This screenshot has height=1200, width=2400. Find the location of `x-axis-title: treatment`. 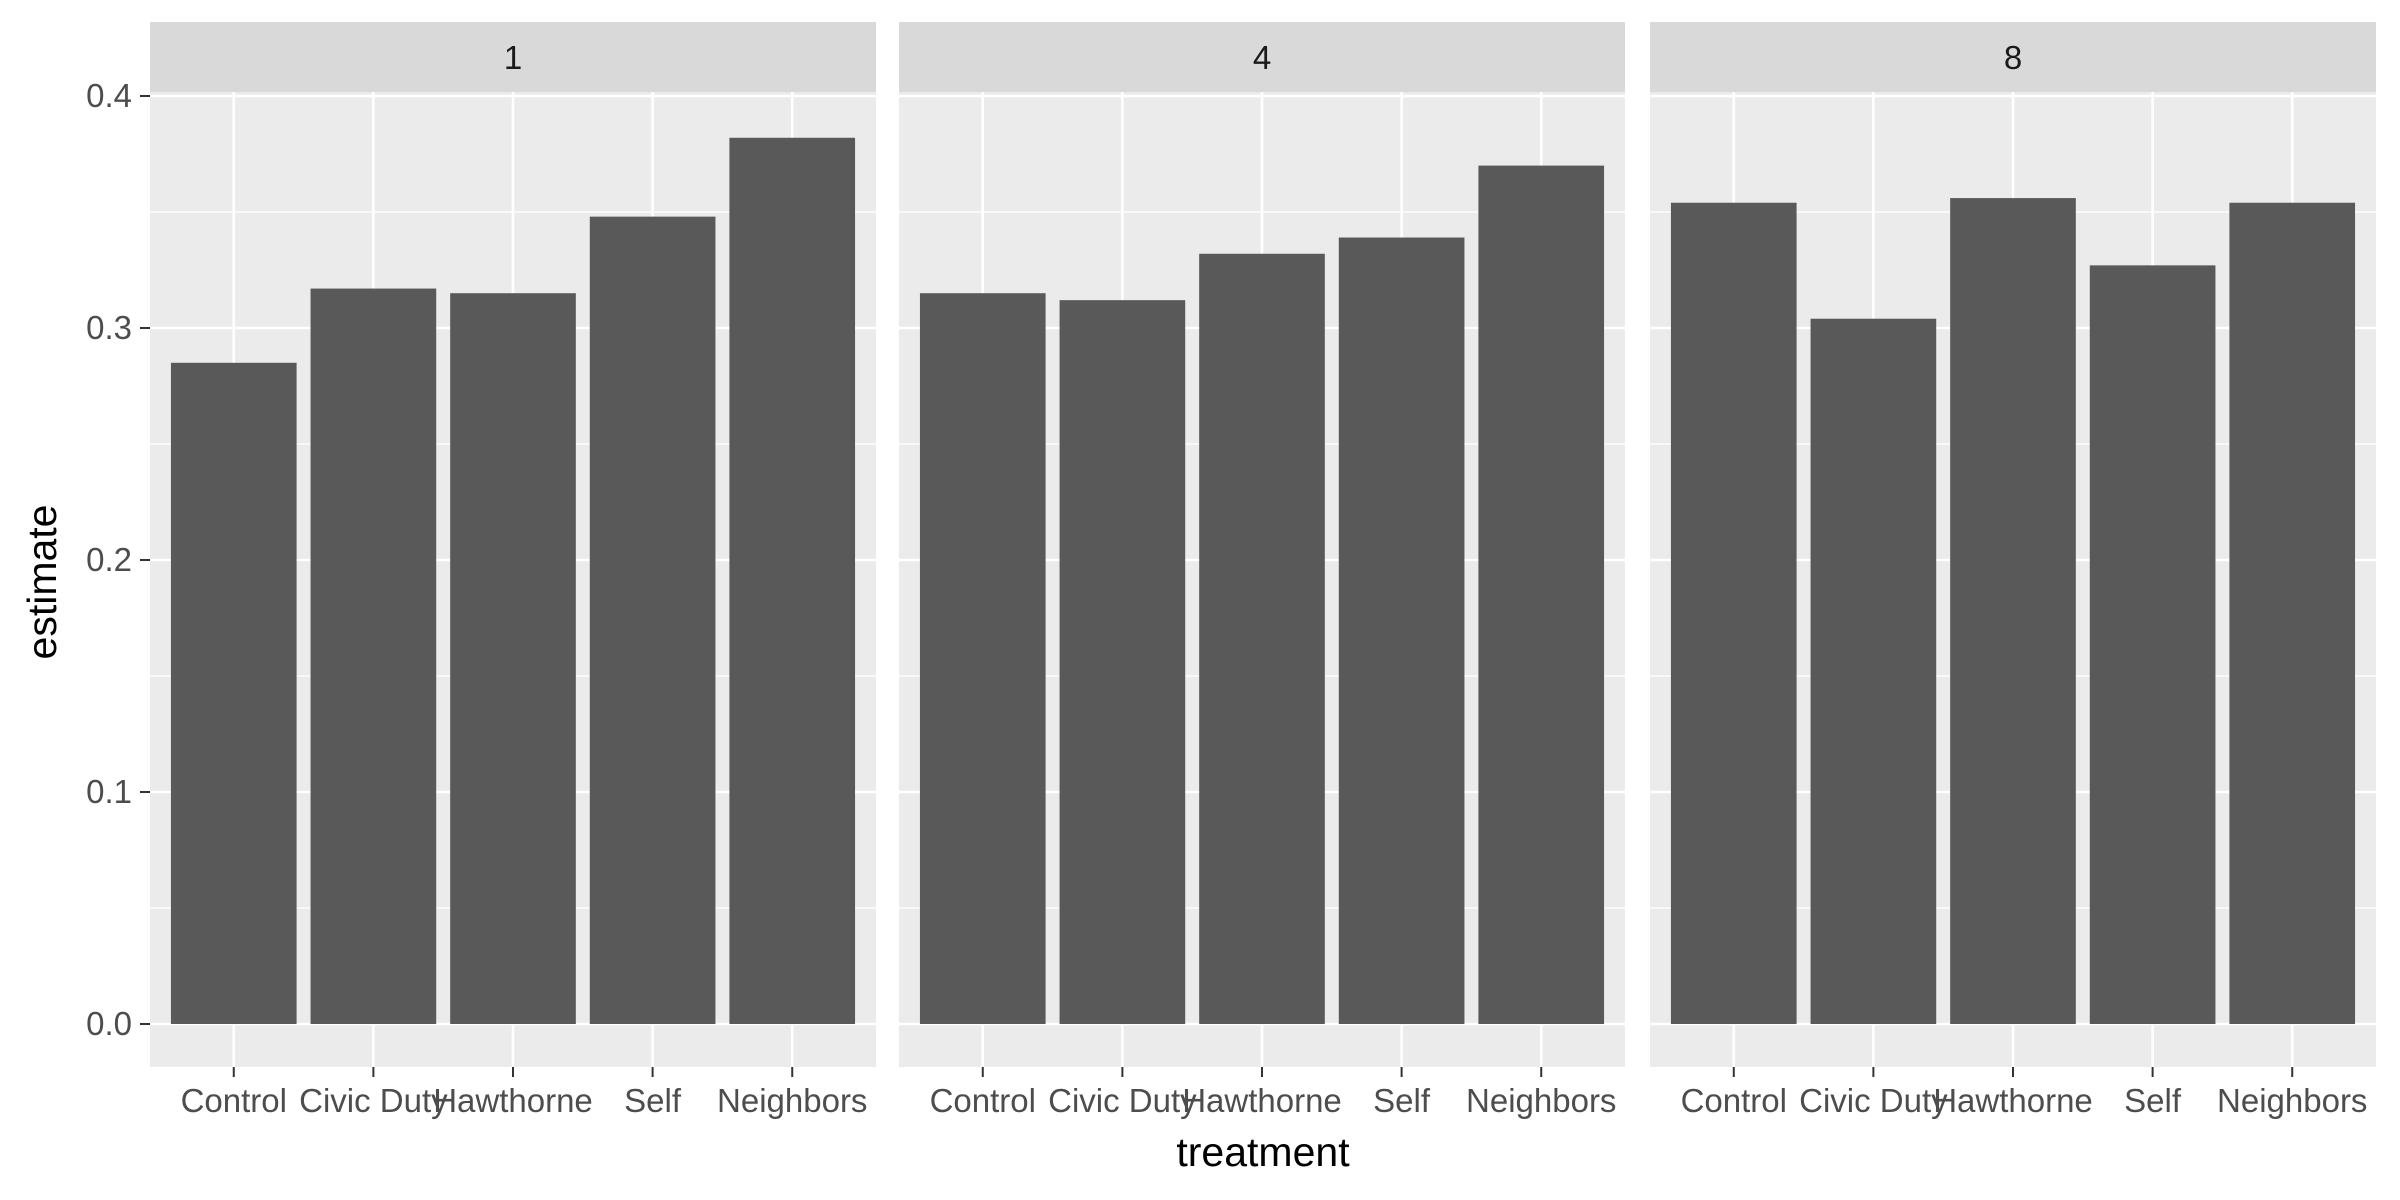

x-axis-title: treatment is located at coordinates (1263, 1152).